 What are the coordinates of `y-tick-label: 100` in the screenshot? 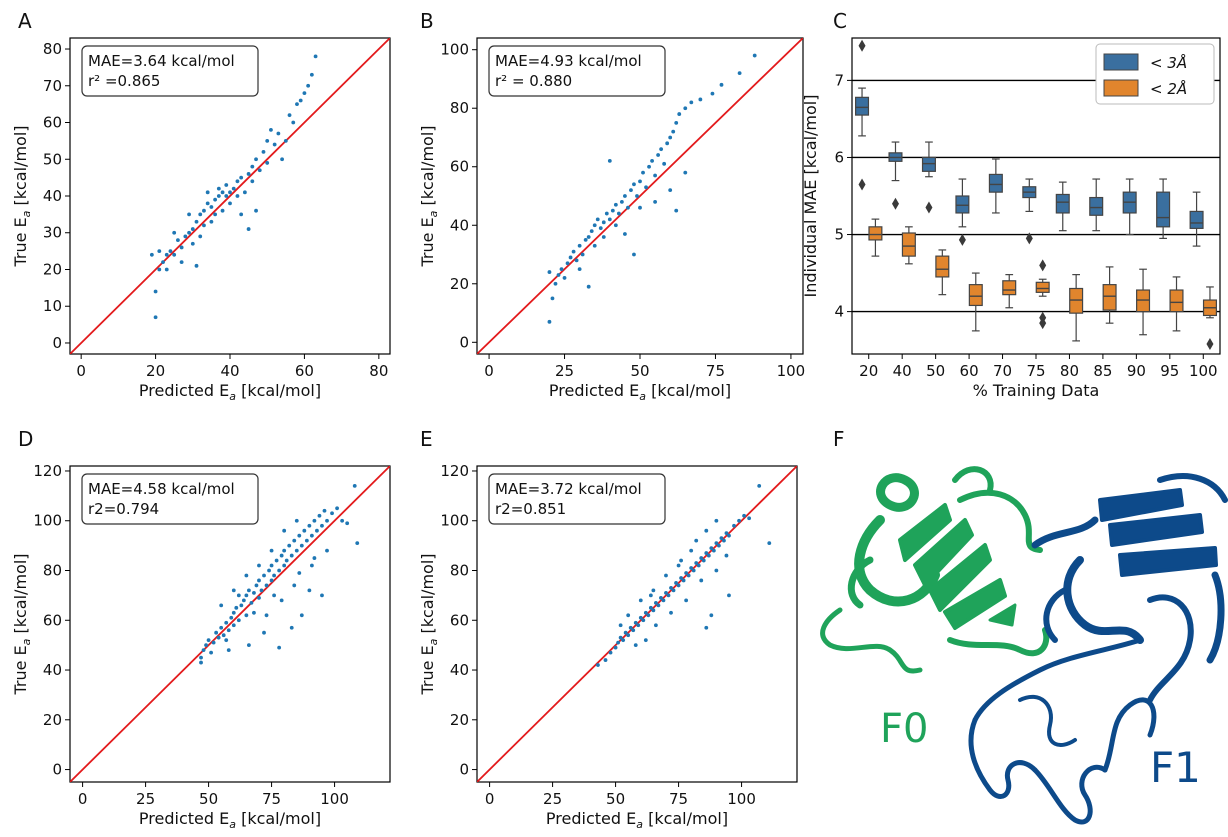 It's located at (454, 521).